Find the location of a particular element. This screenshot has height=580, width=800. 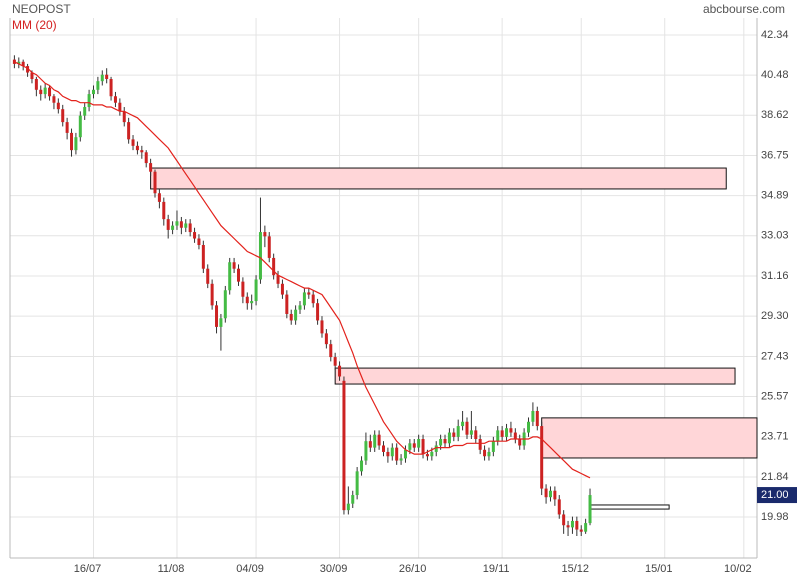

x-tick-label: 15/12 is located at coordinates (575, 569).